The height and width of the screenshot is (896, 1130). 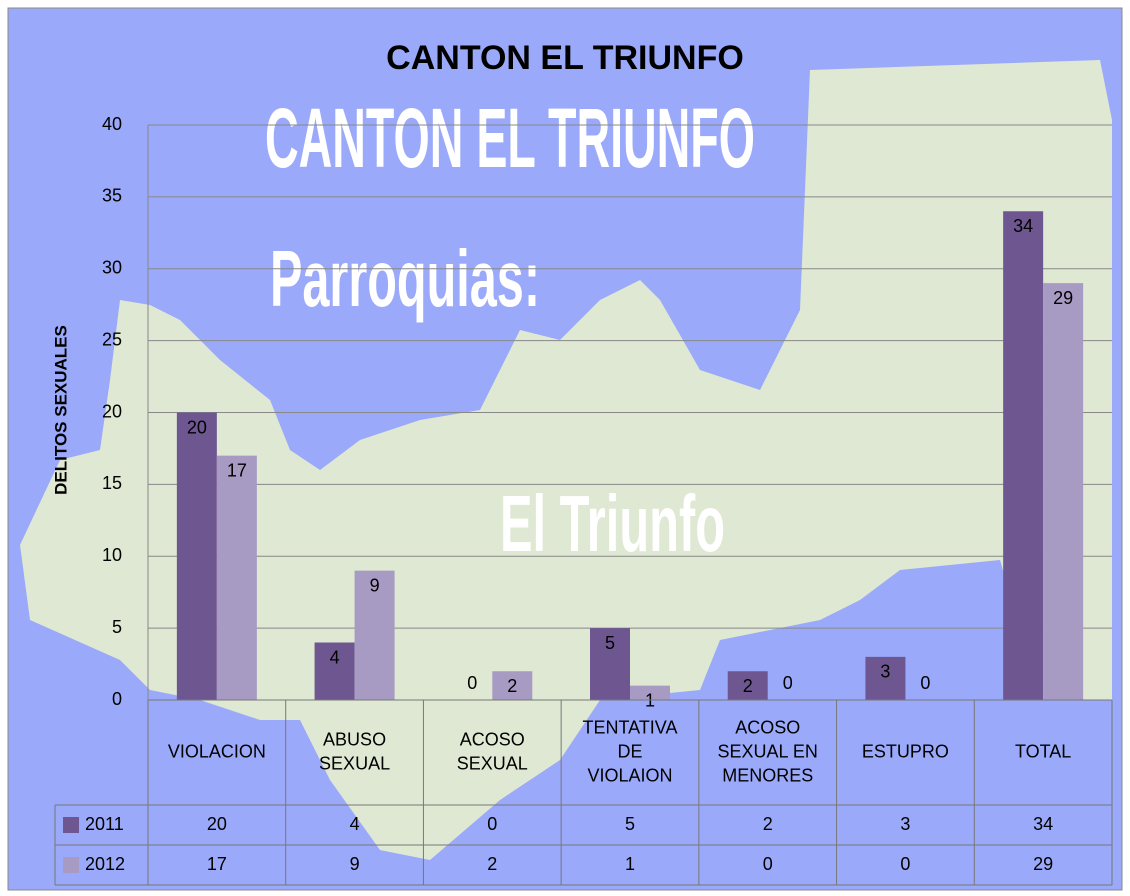 What do you see at coordinates (335, 657) in the screenshot?
I see `data-label: 4` at bounding box center [335, 657].